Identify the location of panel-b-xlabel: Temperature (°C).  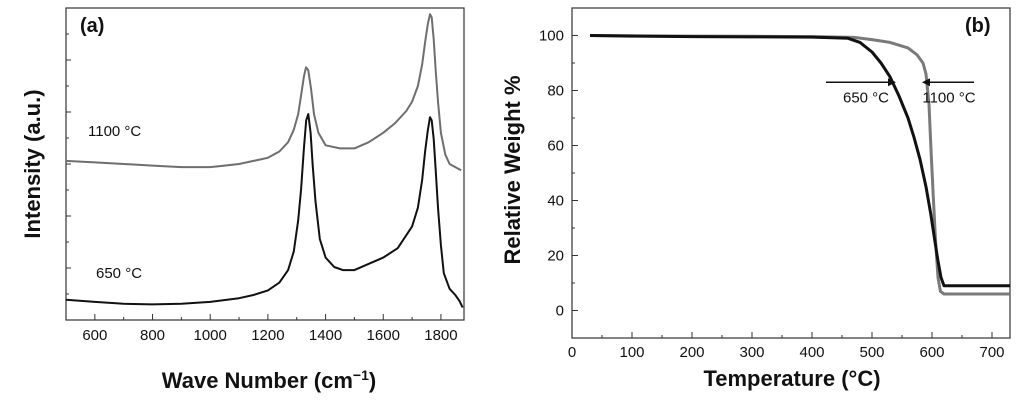
(791, 378).